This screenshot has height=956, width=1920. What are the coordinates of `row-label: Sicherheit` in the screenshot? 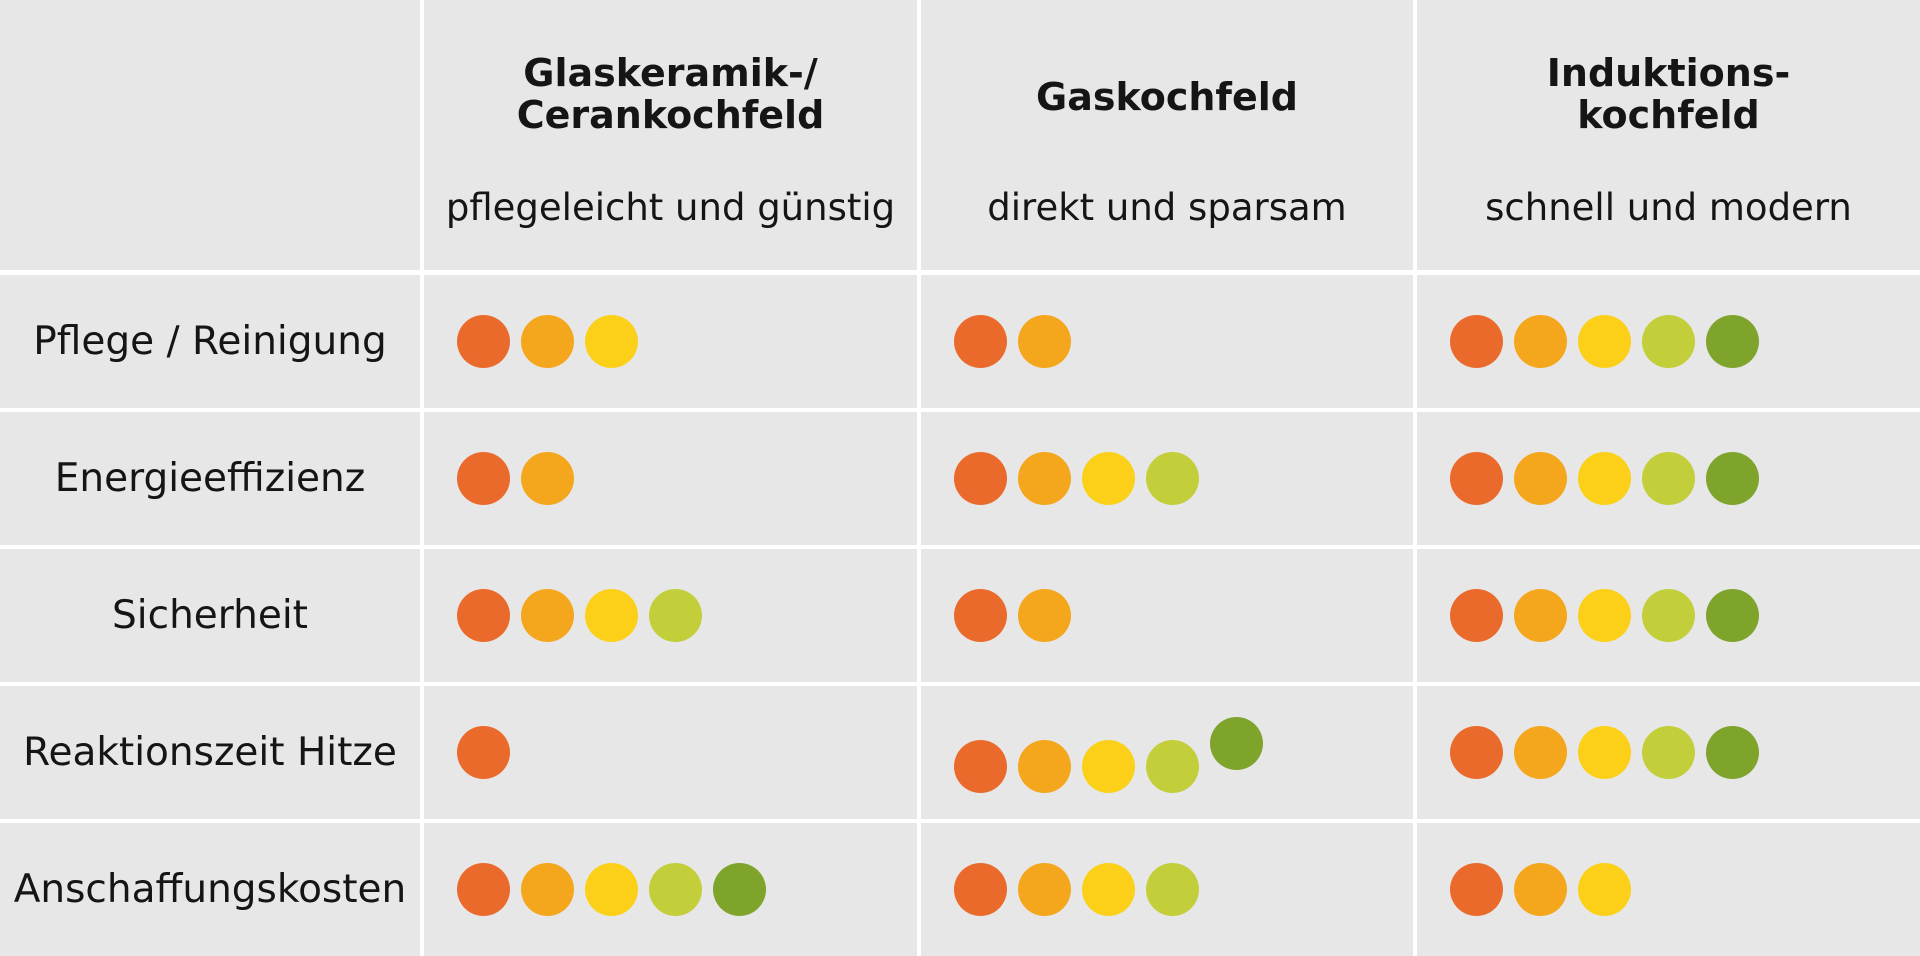 It's located at (210, 615).